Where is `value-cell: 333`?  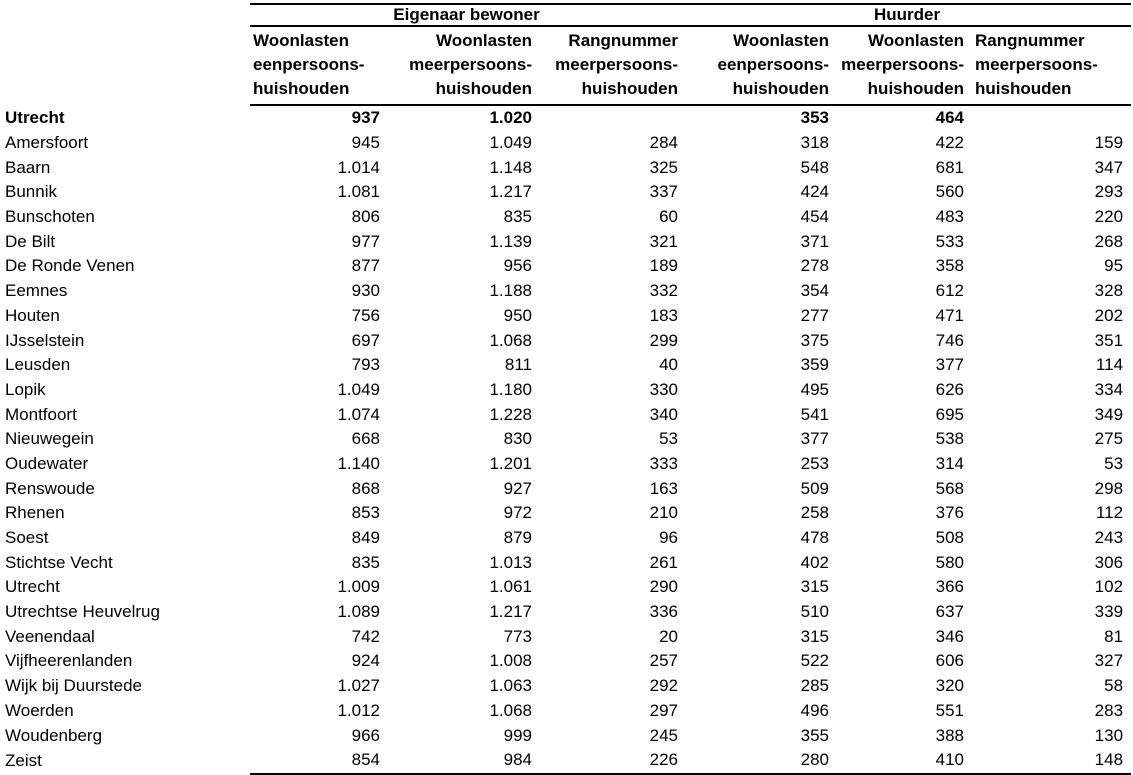 value-cell: 333 is located at coordinates (663, 463).